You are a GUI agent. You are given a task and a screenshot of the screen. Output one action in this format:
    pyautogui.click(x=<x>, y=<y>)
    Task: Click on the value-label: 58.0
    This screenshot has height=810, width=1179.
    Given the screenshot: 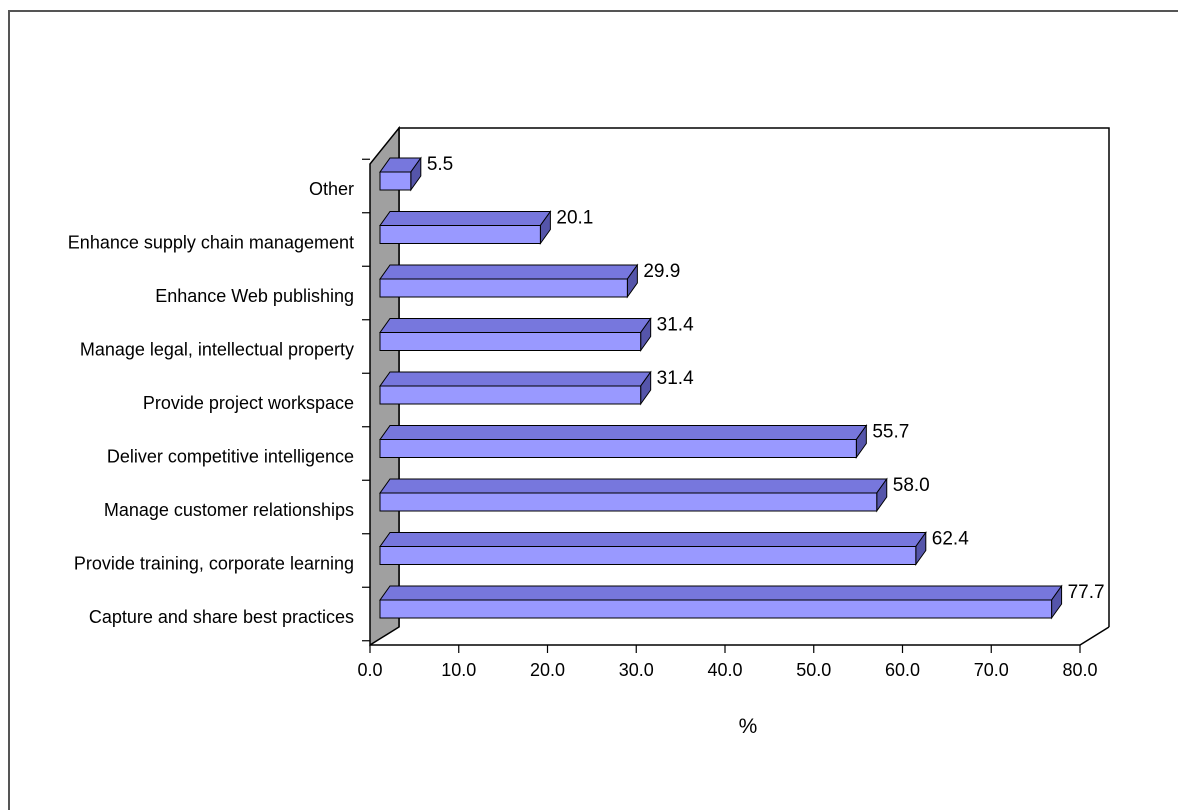 What is the action you would take?
    pyautogui.click(x=911, y=485)
    